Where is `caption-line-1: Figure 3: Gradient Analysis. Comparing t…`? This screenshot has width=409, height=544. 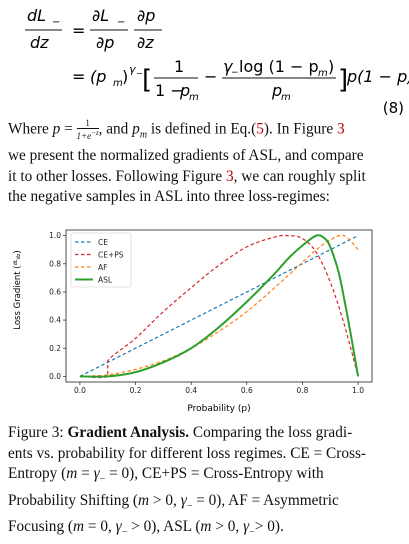 caption-line-1: Figure 3: Gradient Analysis. Comparing t… is located at coordinates (206, 433).